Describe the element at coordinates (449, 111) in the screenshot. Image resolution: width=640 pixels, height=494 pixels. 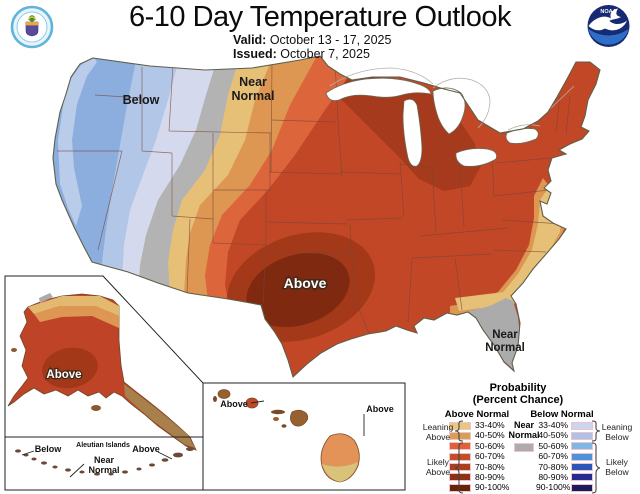
I see `lake-huron` at that location.